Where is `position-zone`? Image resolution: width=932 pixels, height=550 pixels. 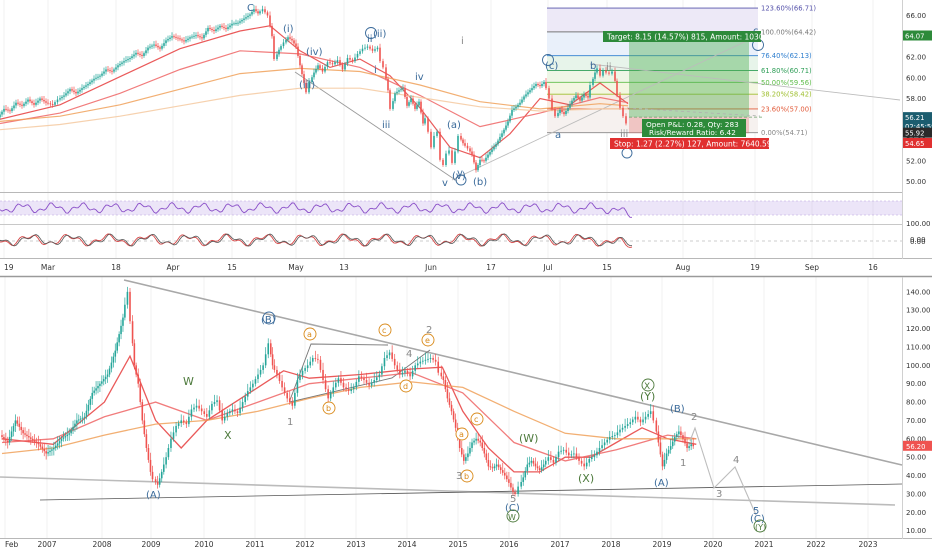 position-zone is located at coordinates (695, 84).